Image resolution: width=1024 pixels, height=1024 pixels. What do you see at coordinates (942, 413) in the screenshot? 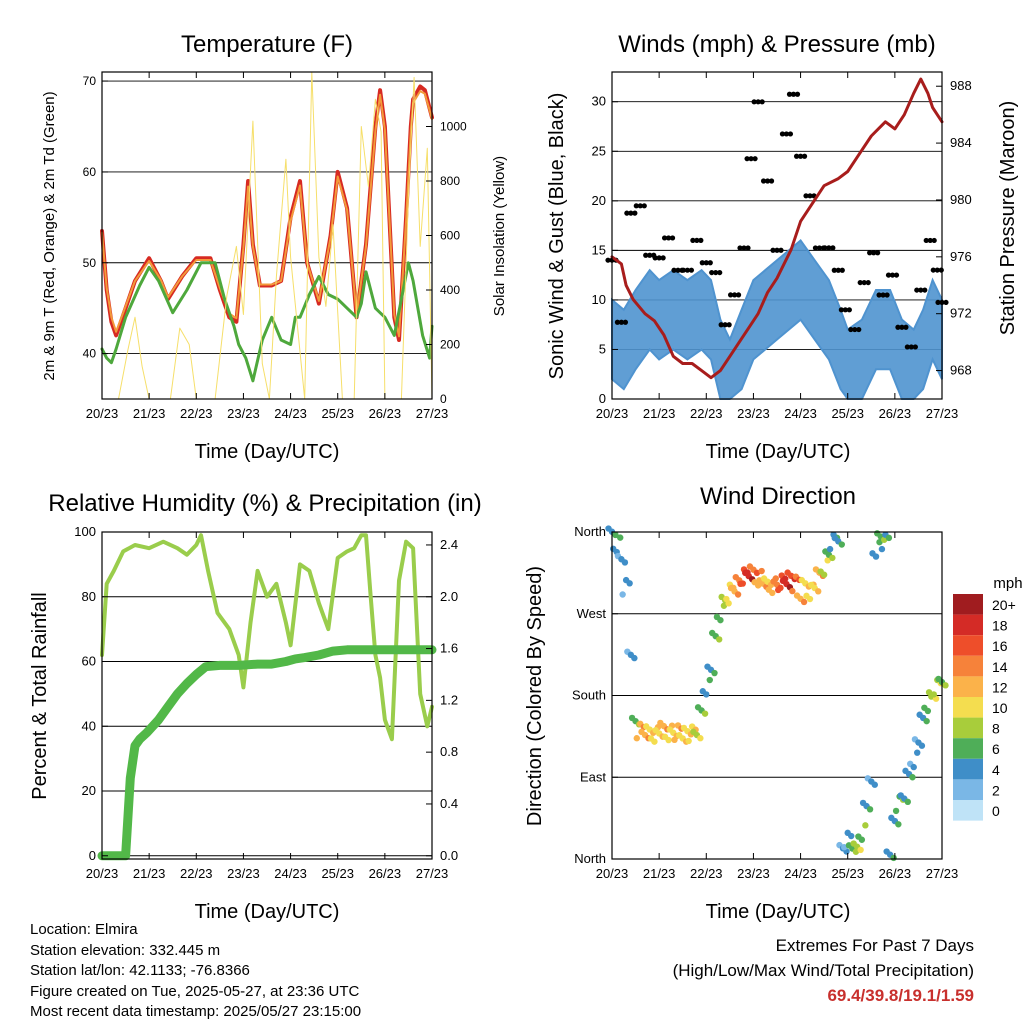
I see `x-tick-label: 27/23` at bounding box center [942, 413].